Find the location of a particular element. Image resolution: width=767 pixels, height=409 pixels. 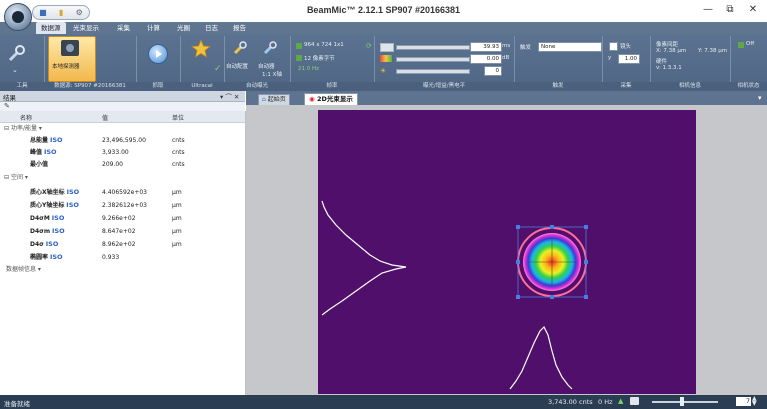

pin-icon: ✎ is located at coordinates (7, 106).